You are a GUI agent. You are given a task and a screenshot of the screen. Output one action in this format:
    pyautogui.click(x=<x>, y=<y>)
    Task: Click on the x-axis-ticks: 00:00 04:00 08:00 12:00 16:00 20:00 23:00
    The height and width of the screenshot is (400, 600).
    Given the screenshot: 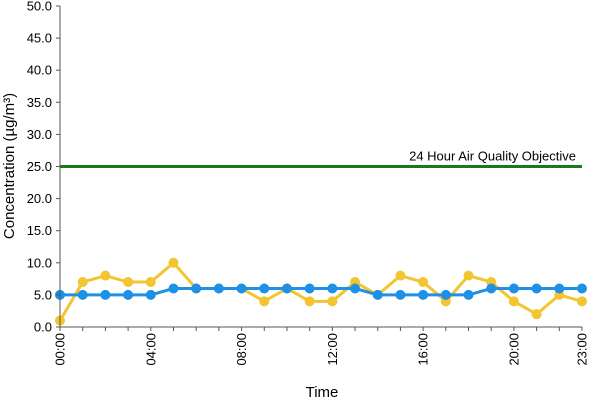 What is the action you would take?
    pyautogui.click(x=321, y=346)
    